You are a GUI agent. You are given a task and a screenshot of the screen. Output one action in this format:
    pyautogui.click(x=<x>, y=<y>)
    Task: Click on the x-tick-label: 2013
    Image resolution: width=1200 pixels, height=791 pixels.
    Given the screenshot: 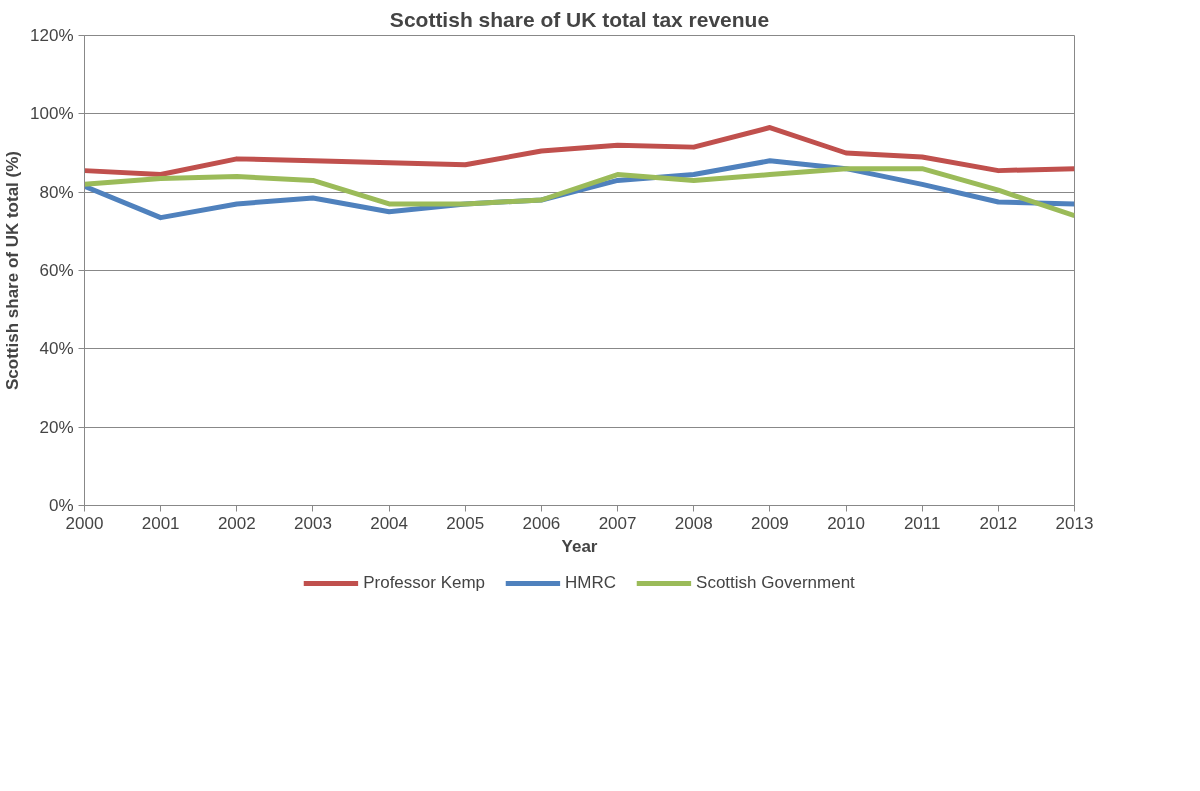 What is the action you would take?
    pyautogui.click(x=1074, y=523)
    